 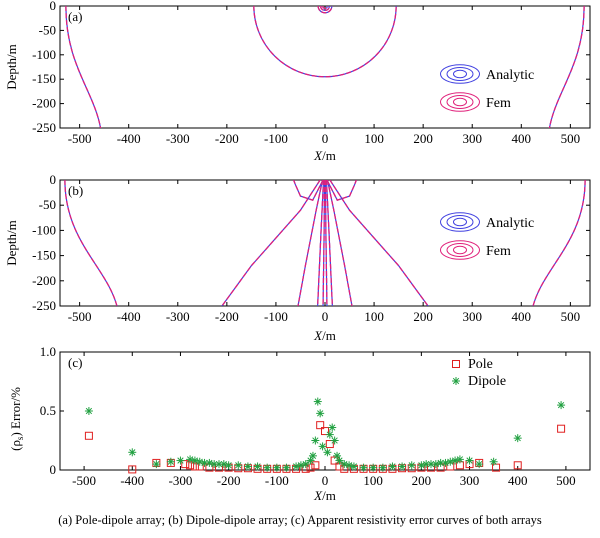 What do you see at coordinates (373, 480) in the screenshot?
I see `x-tick-label: 100` at bounding box center [373, 480].